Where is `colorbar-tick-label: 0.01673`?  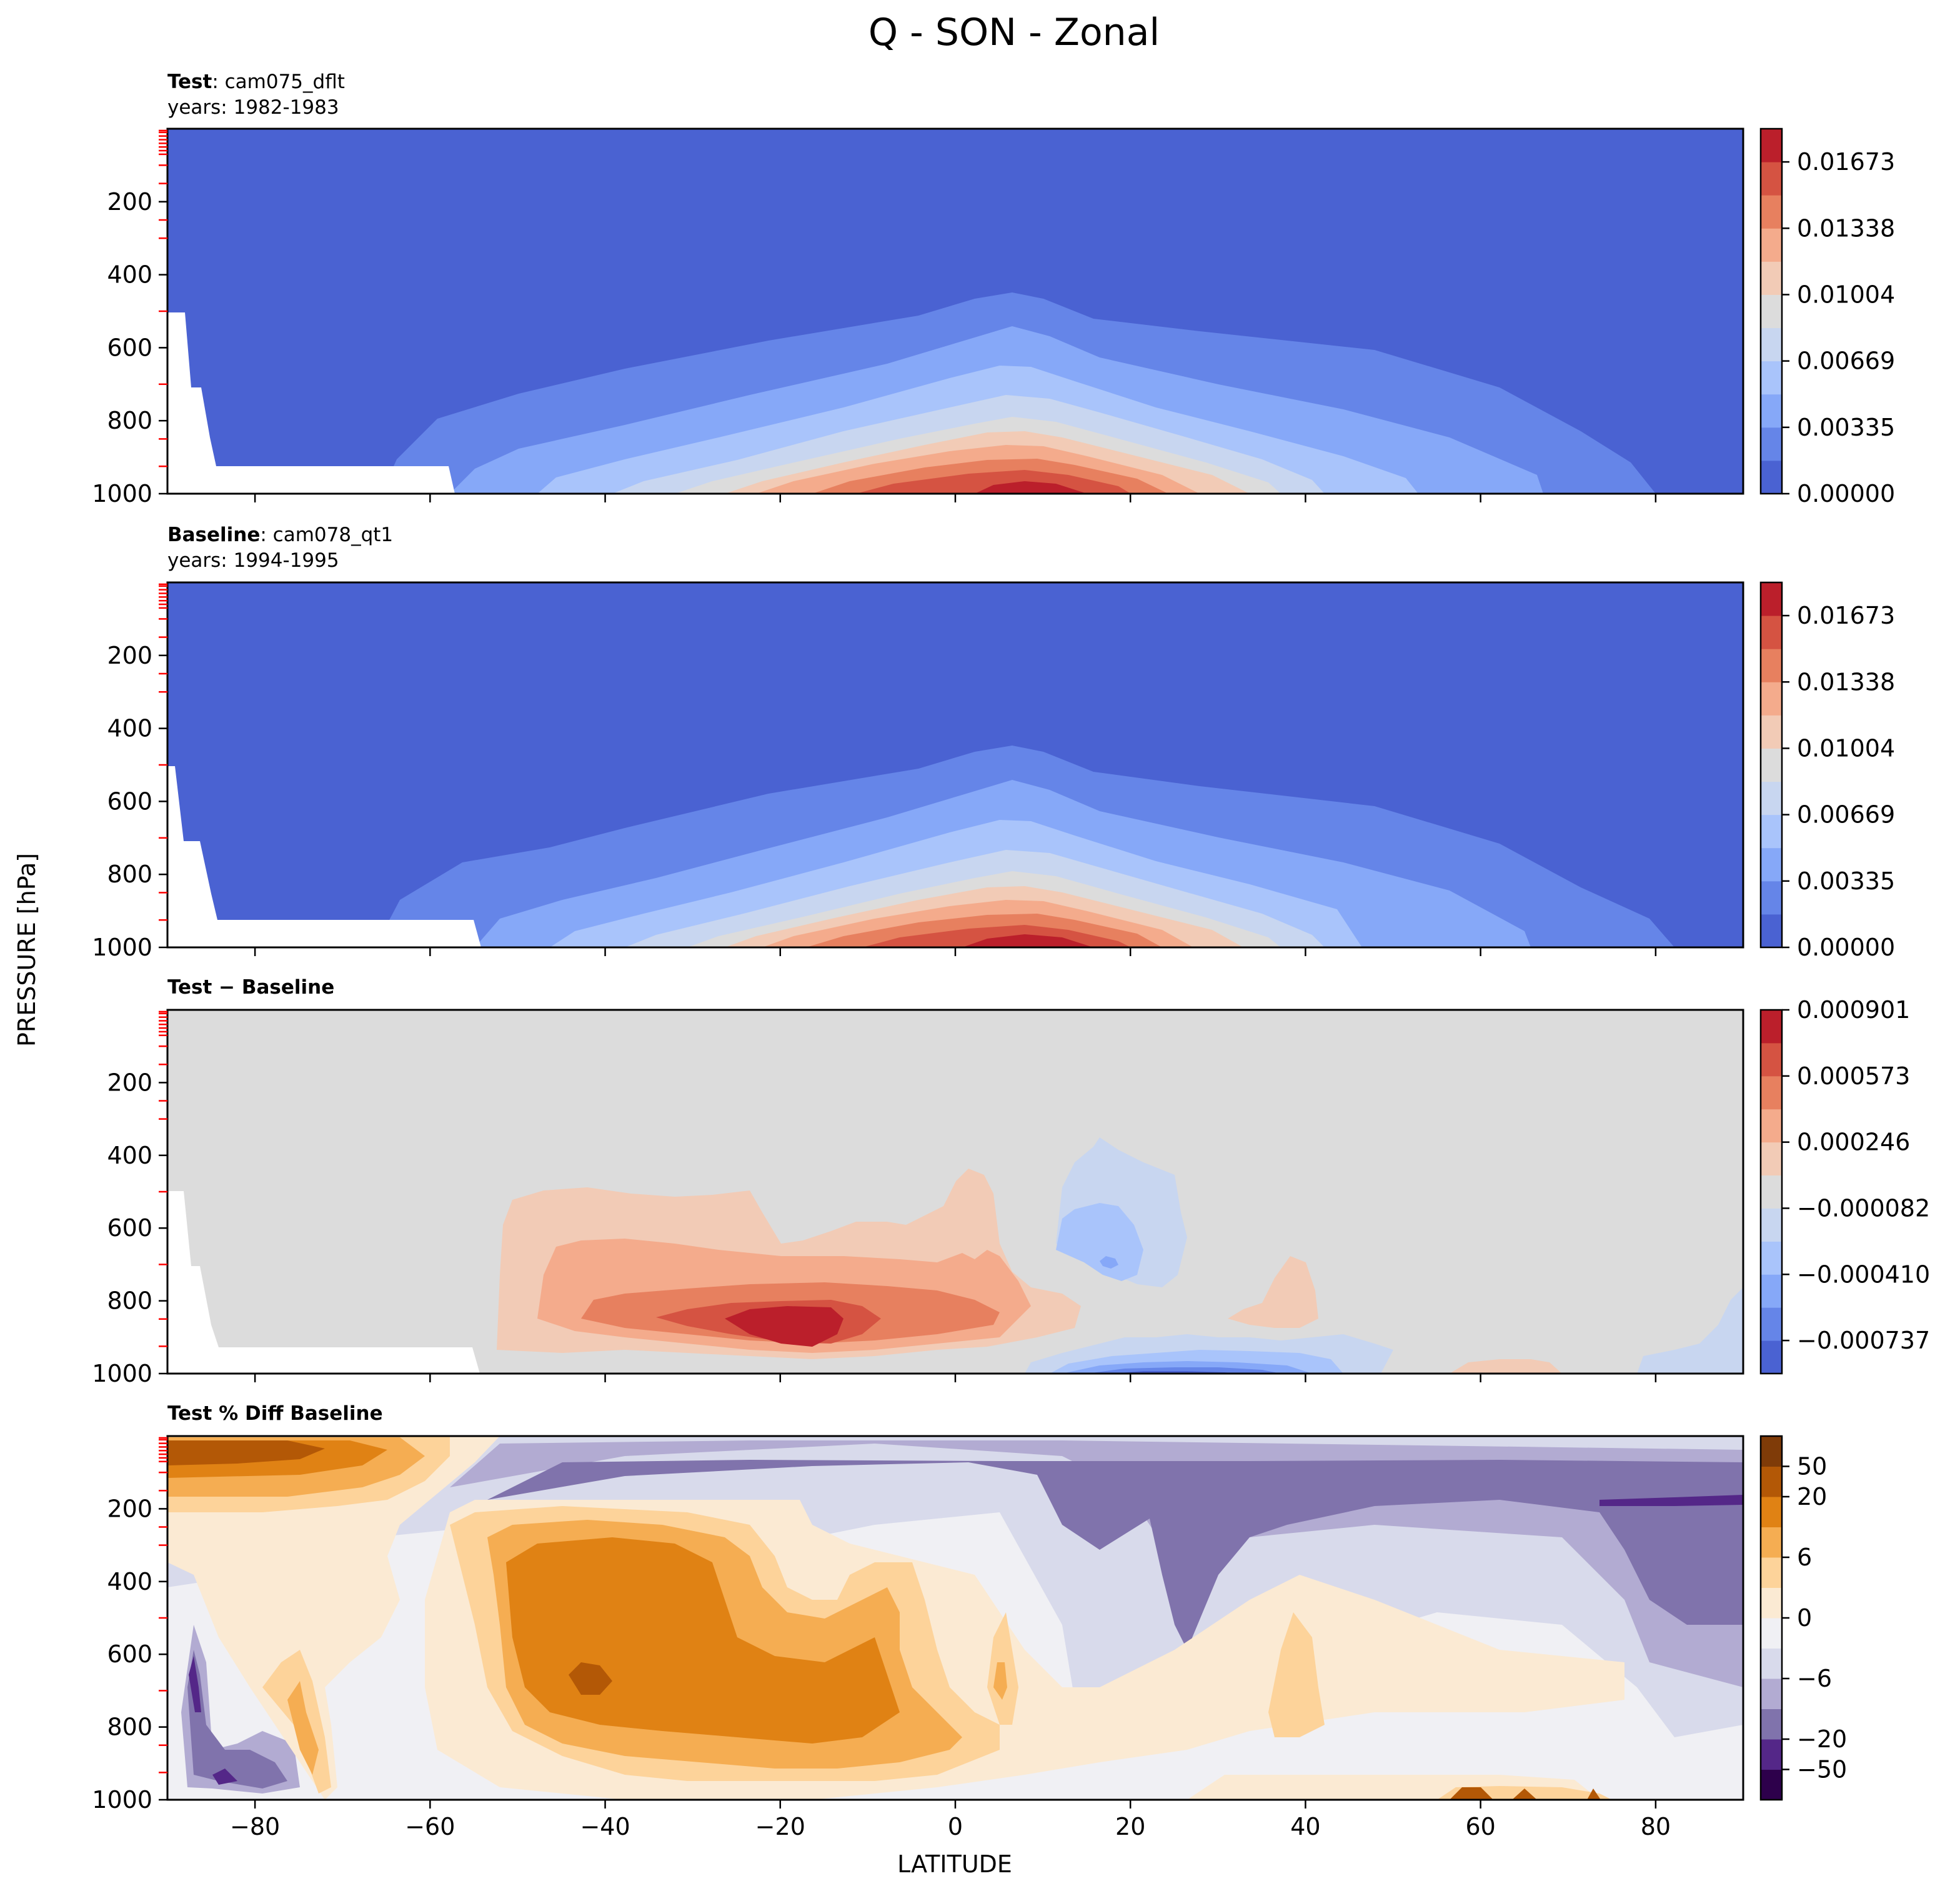 colorbar-tick-label: 0.01673 is located at coordinates (1846, 615).